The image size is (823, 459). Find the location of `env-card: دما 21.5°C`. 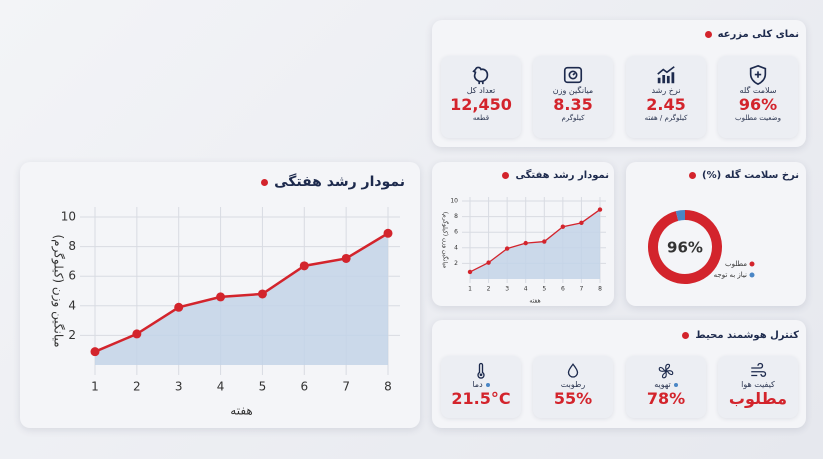

env-card: دما 21.5°C is located at coordinates (481, 387).